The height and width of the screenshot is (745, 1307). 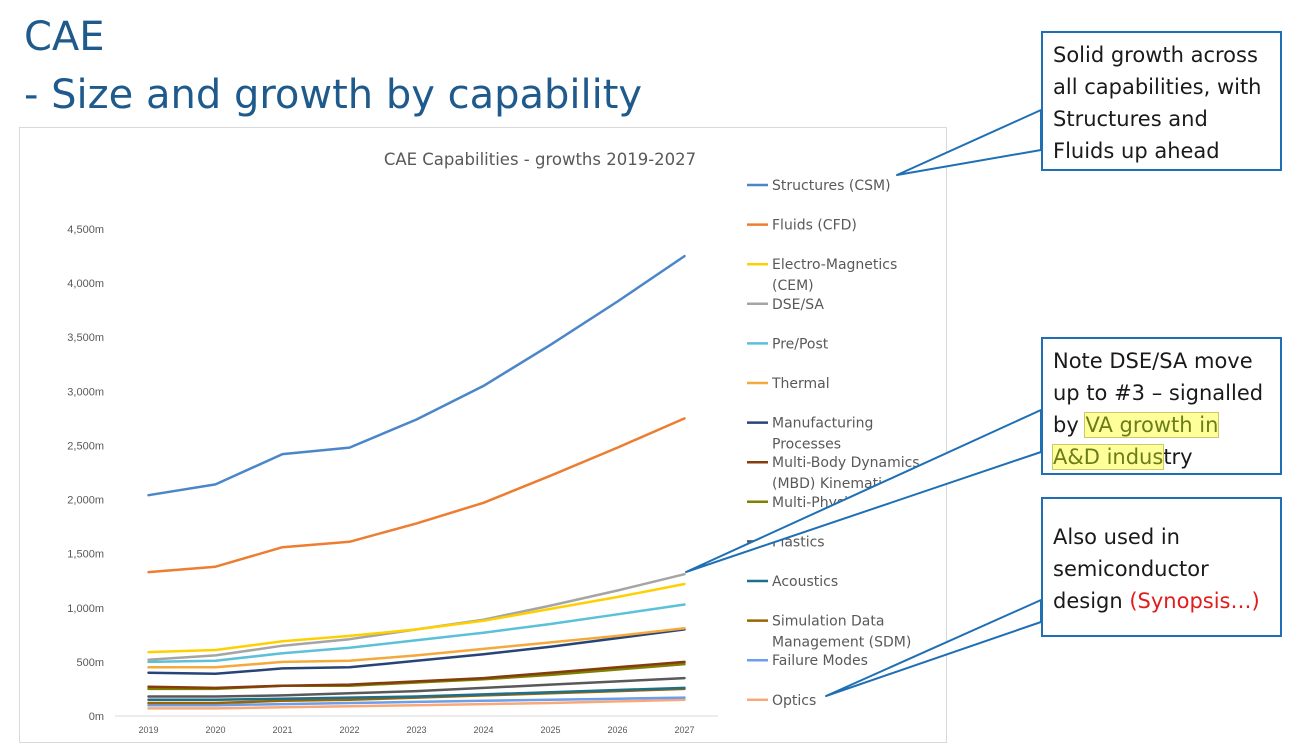 I want to click on legend-label-line: (MBD) Kinematics, so click(x=834, y=484).